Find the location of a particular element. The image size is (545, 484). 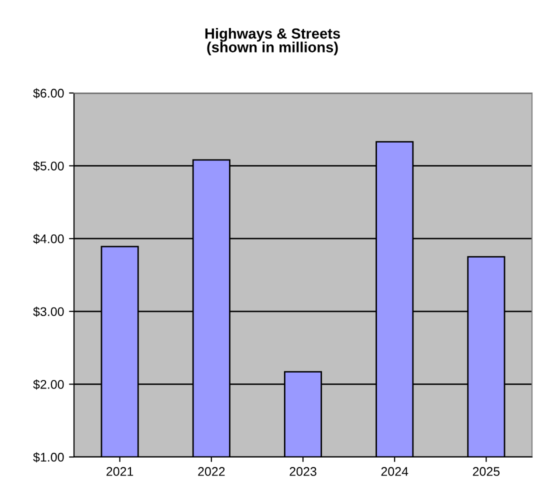

y-tick-label: $1.00 is located at coordinates (48, 457).